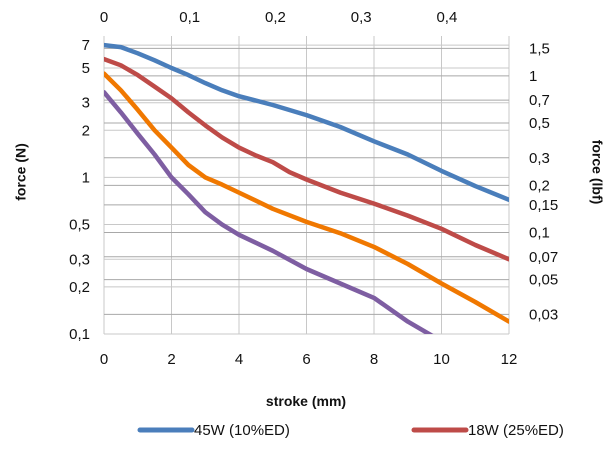  I want to click on y-tick-label: 5, so click(86, 68).